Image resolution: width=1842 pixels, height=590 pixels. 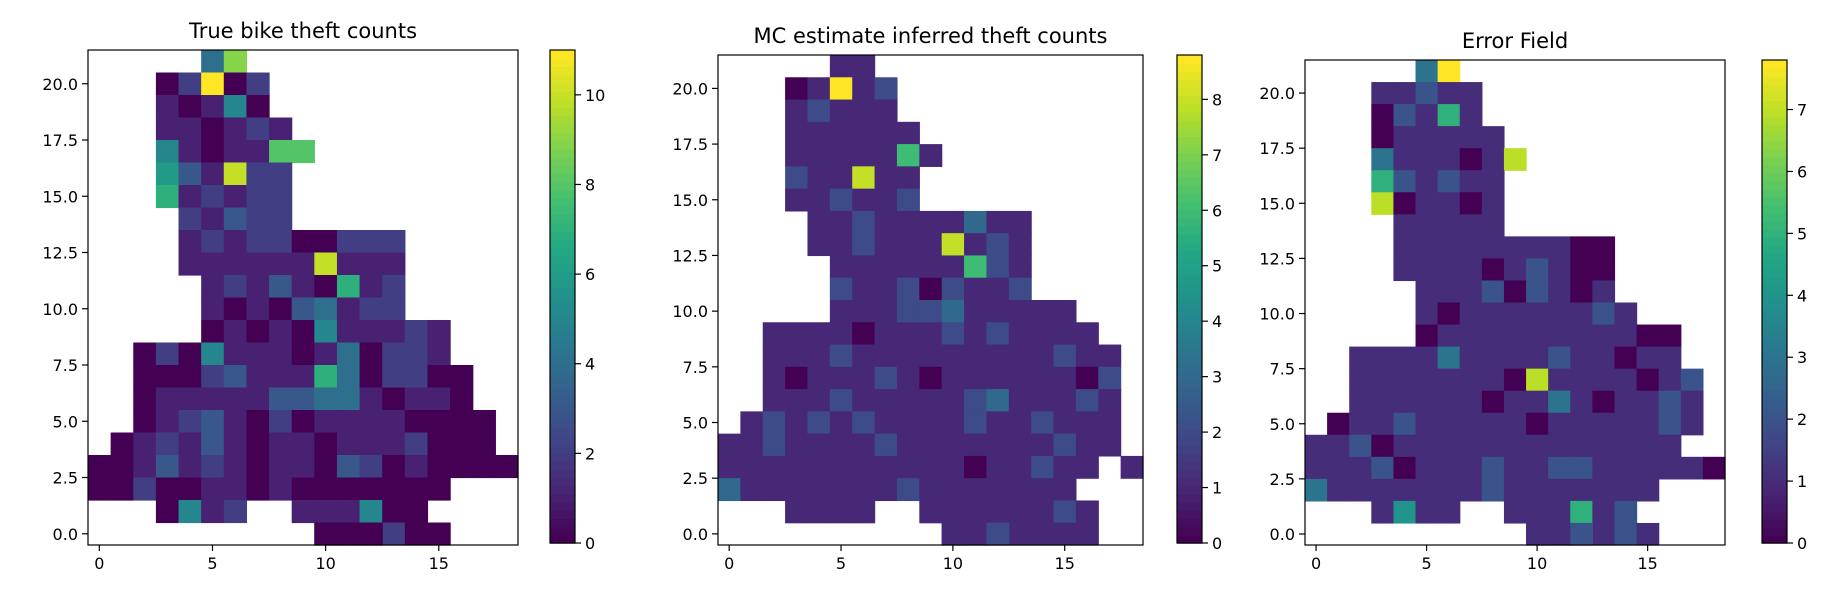 I want to click on y-tick-label: 17.5, so click(x=690, y=144).